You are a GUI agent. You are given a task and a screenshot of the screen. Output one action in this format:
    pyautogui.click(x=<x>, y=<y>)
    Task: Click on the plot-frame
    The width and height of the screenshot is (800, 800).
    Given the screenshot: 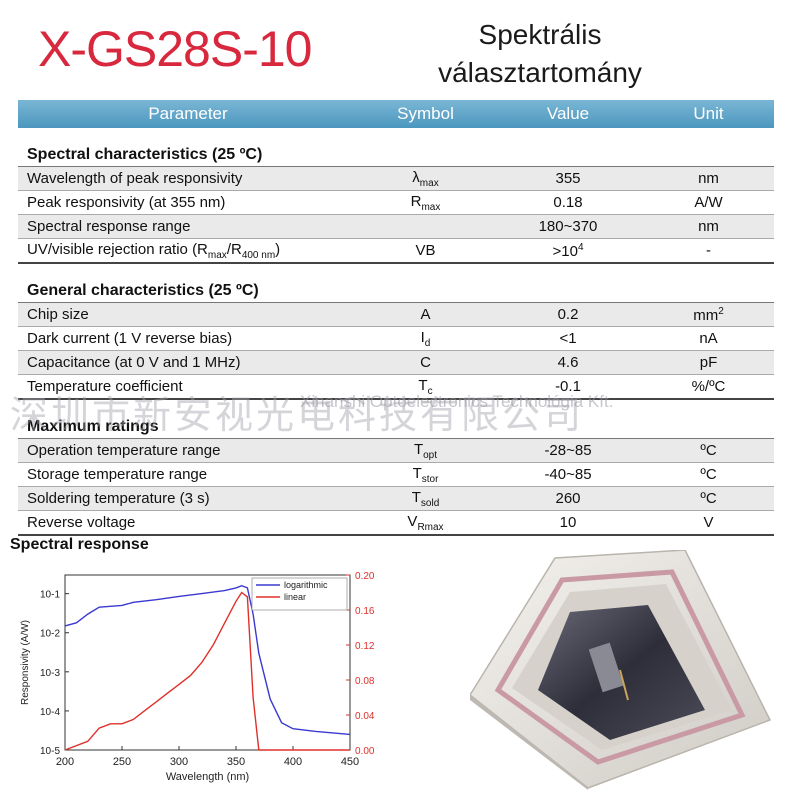 What is the action you would take?
    pyautogui.click(x=207, y=662)
    